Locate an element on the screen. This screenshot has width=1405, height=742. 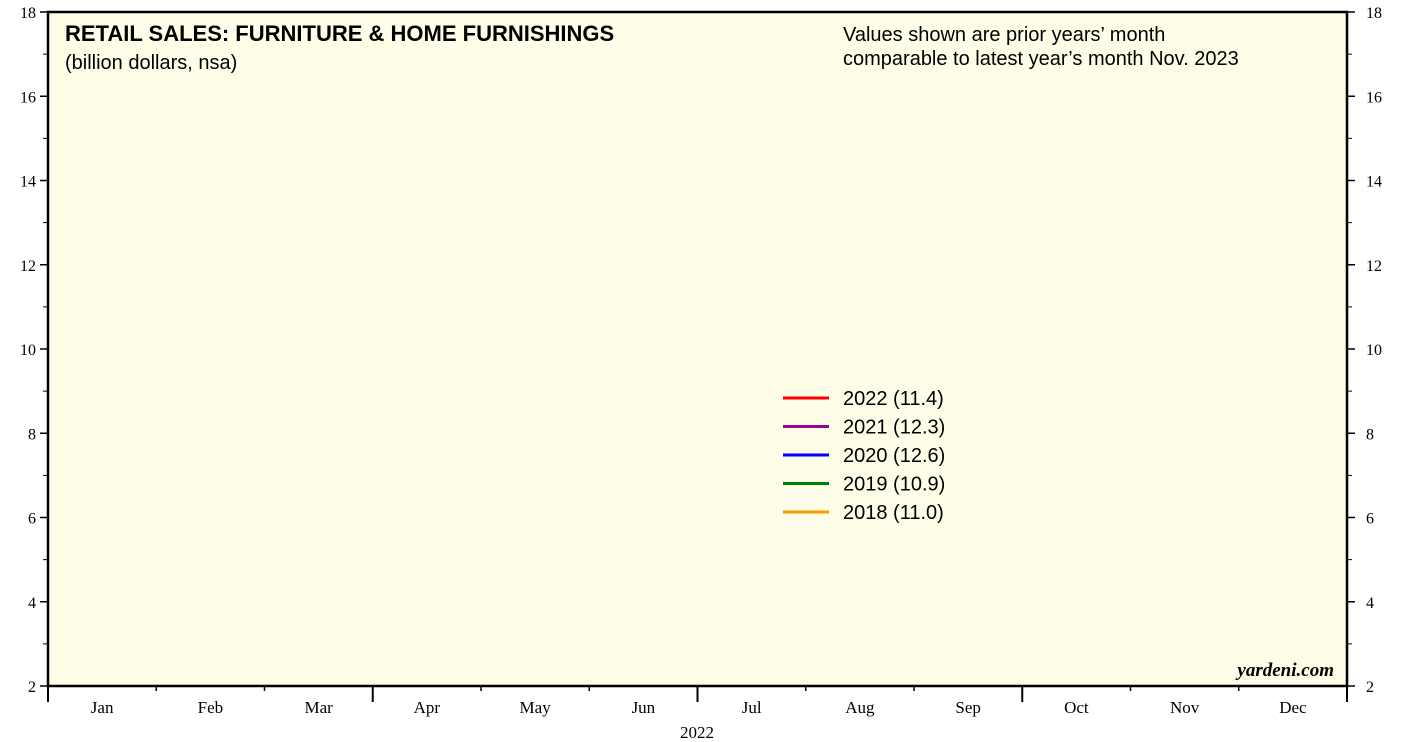
x-tick-label: Feb is located at coordinates (211, 707).